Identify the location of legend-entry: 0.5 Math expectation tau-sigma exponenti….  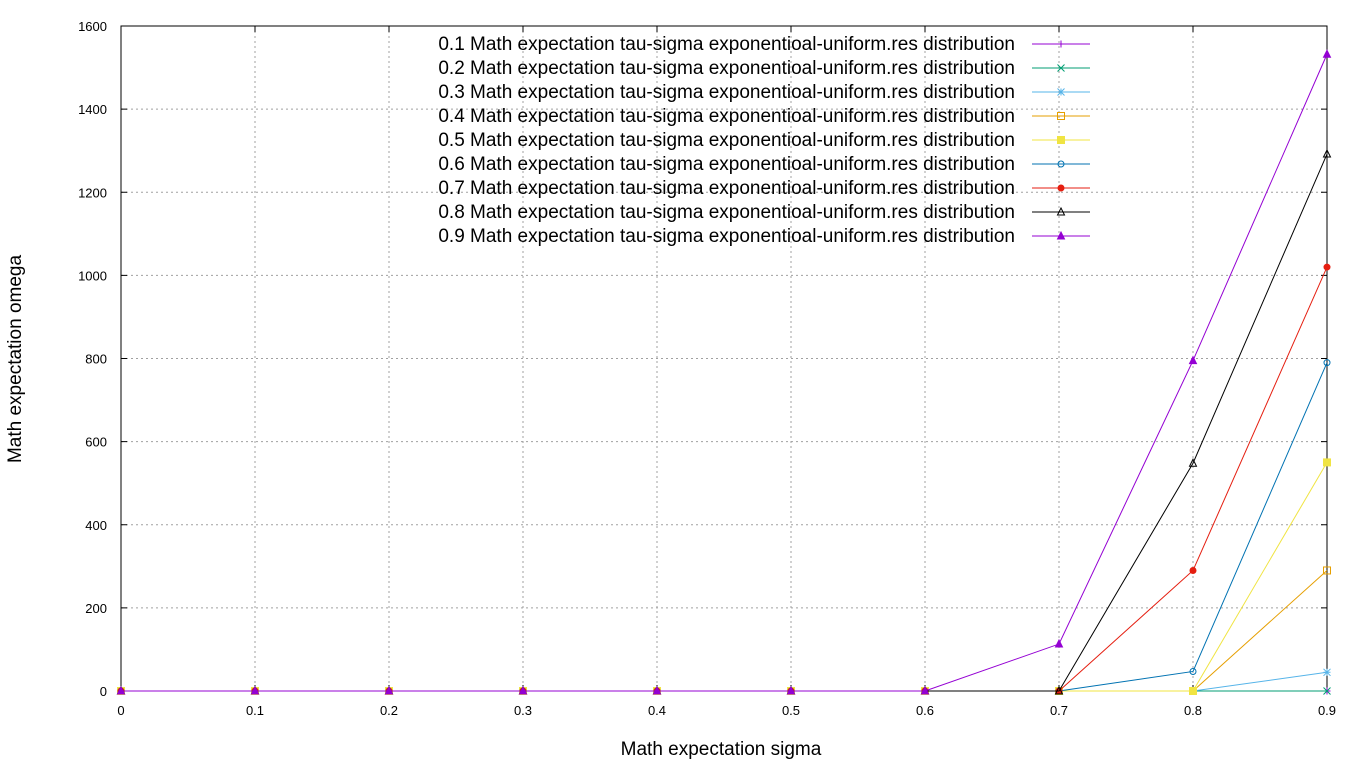
(764, 140).